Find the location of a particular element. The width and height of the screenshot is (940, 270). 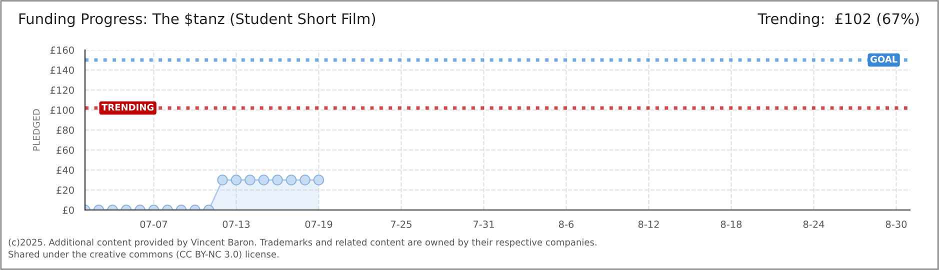

y-tick-label: £140 is located at coordinates (62, 70).